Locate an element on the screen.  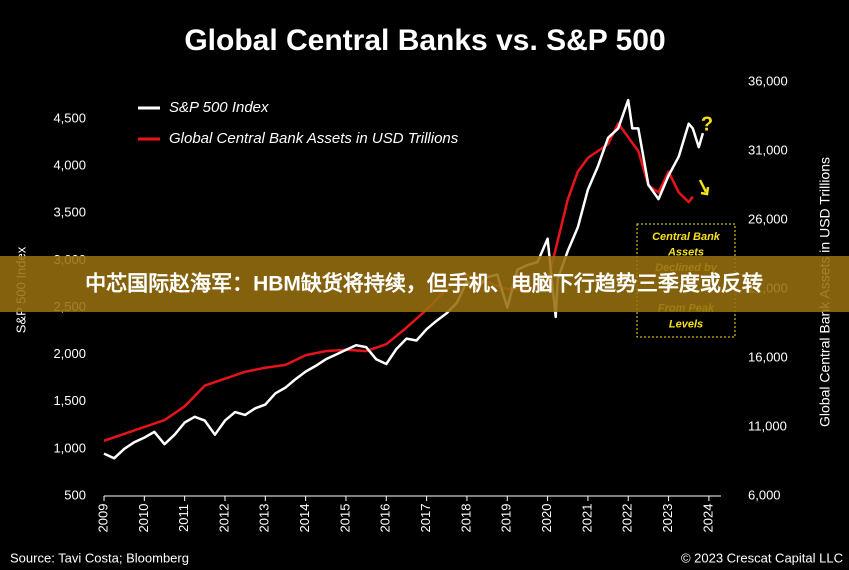
y-tick-label: 2,000 is located at coordinates (69, 353).